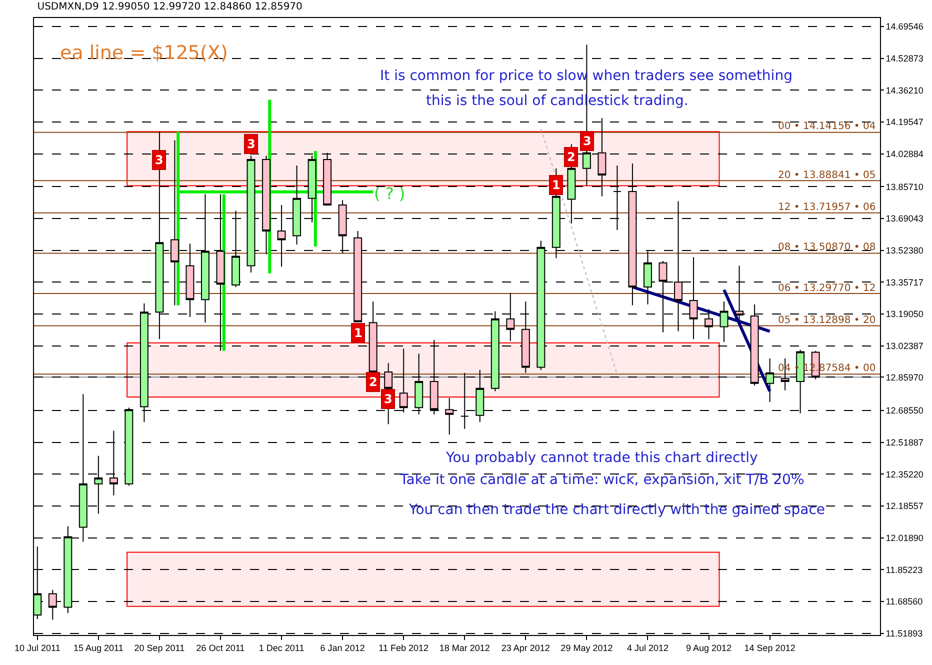 The height and width of the screenshot is (665, 932). What do you see at coordinates (827, 207) in the screenshot?
I see `ref-line-label: 12 • 13.71957 • 06` at bounding box center [827, 207].